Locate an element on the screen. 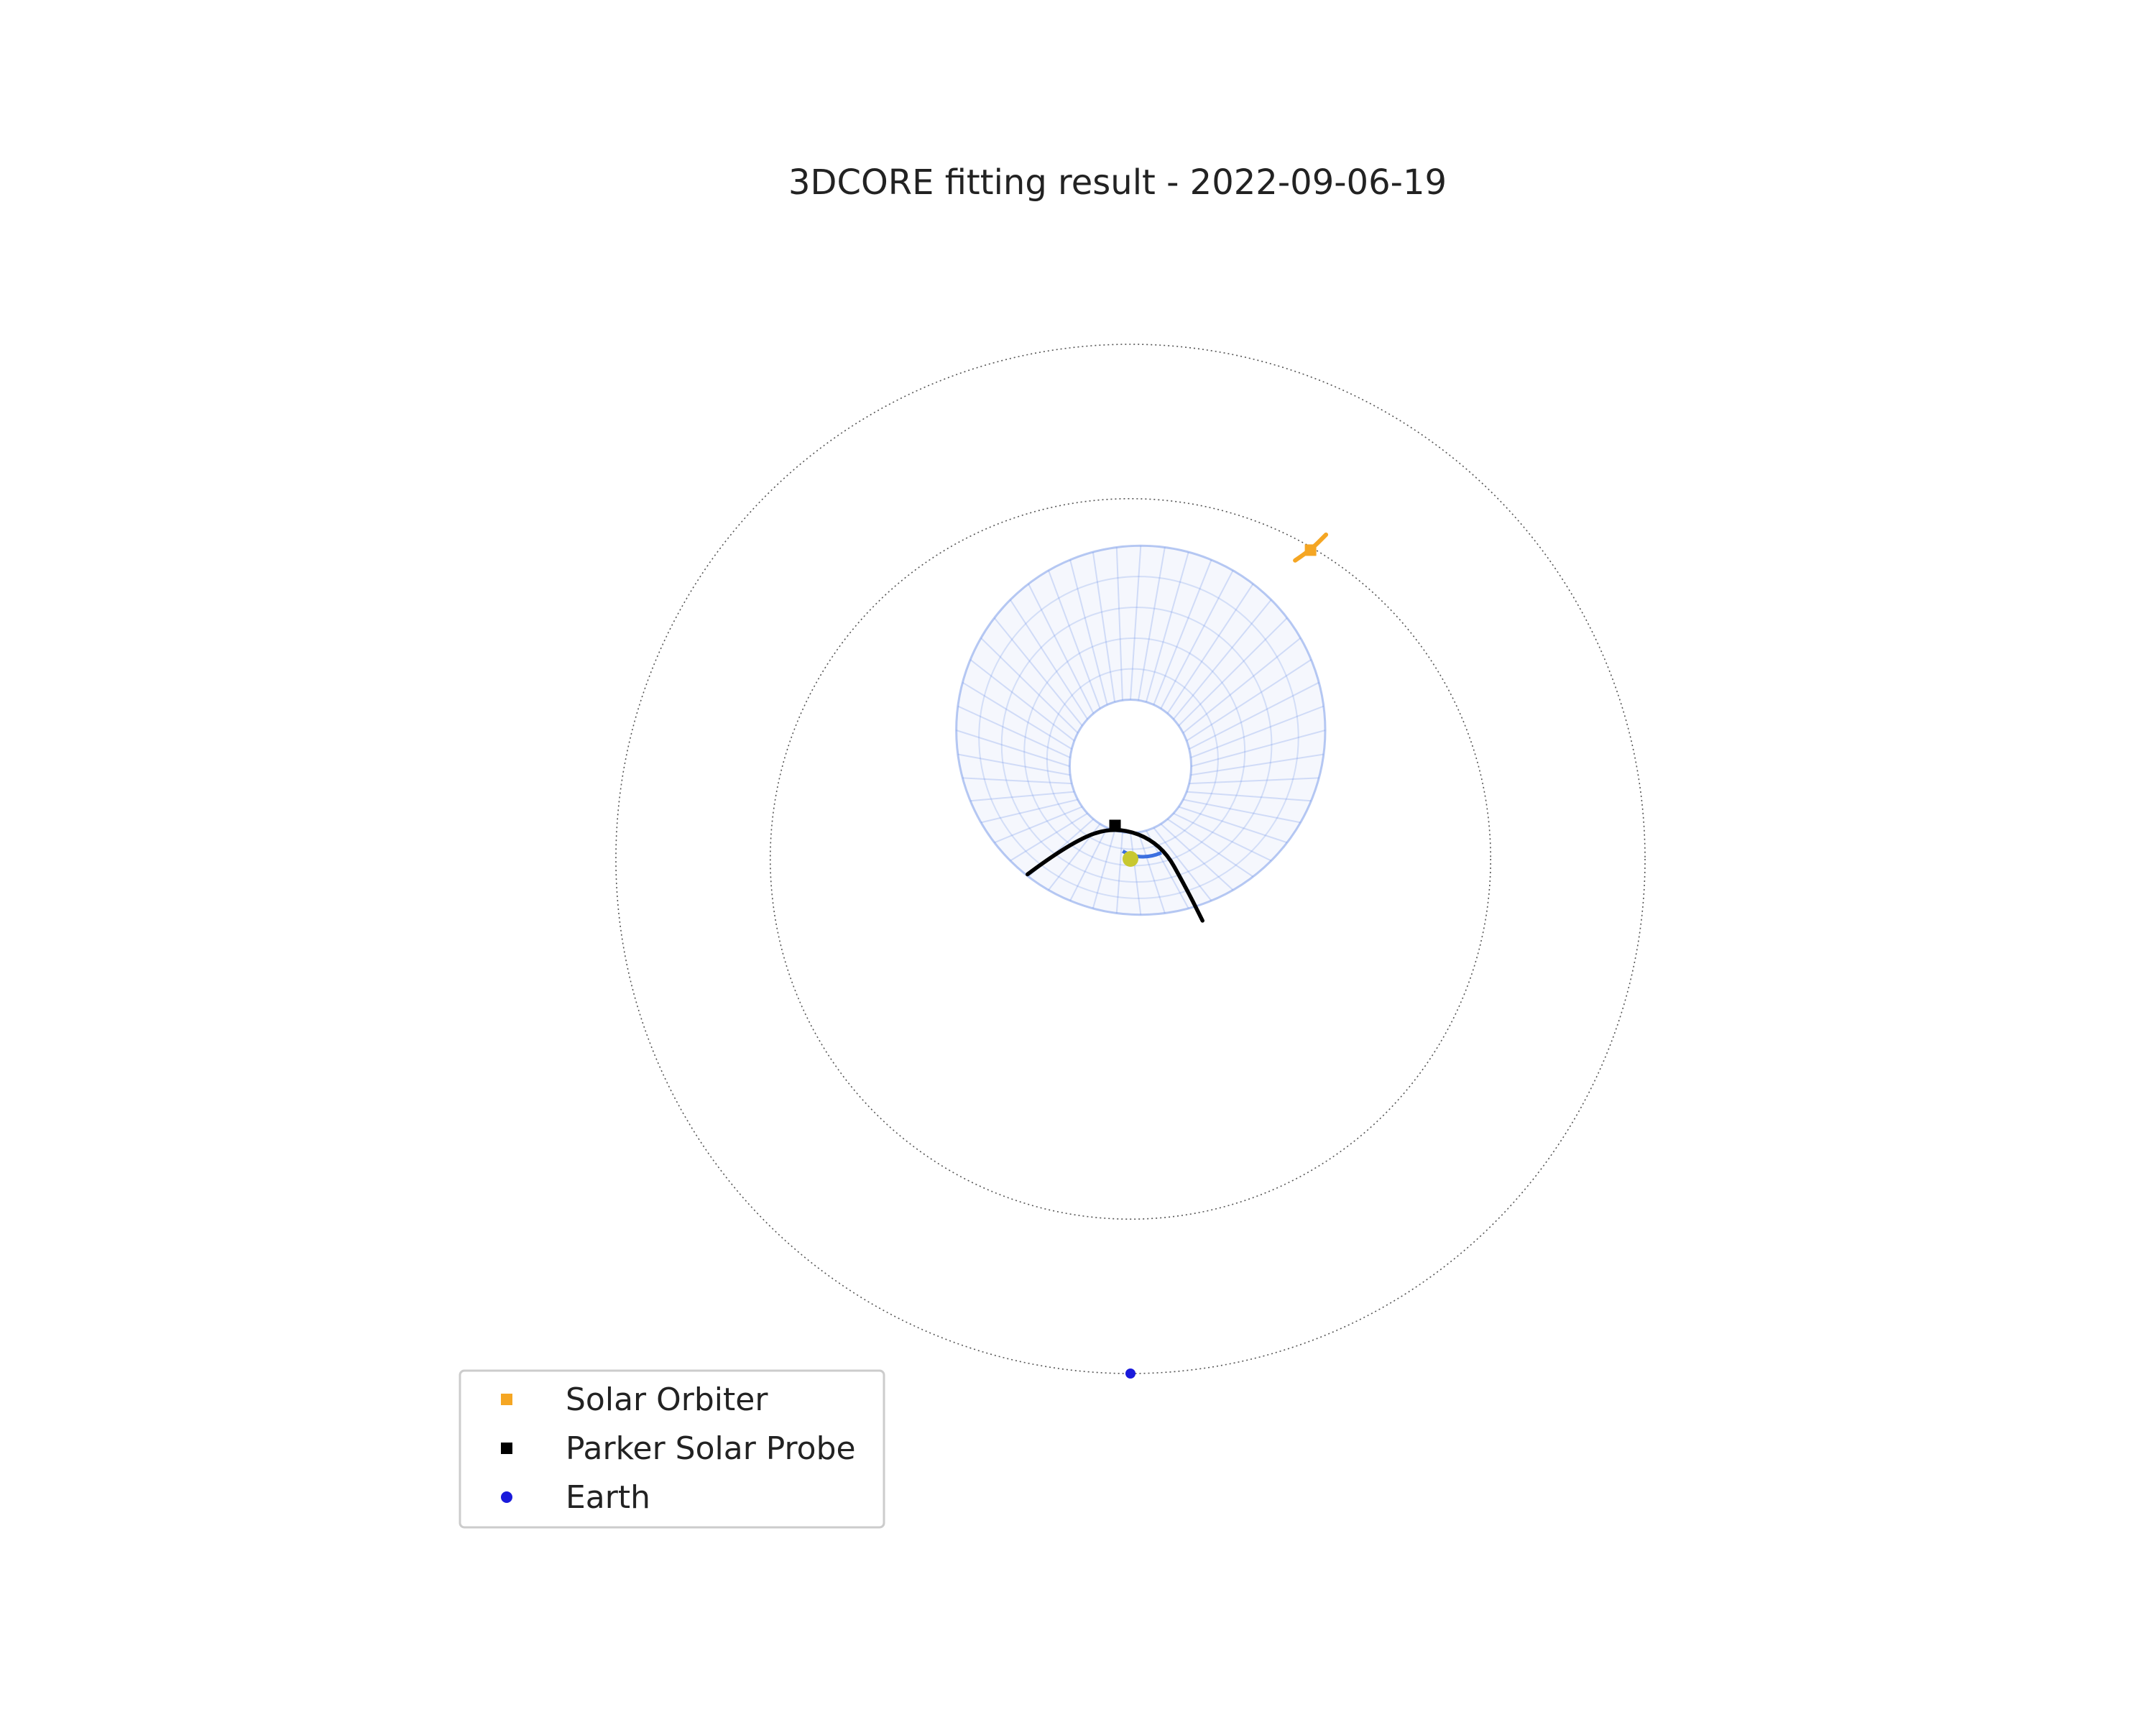  legend: Solar Orbiter Parker Solar Probe Earth is located at coordinates (672, 1449).